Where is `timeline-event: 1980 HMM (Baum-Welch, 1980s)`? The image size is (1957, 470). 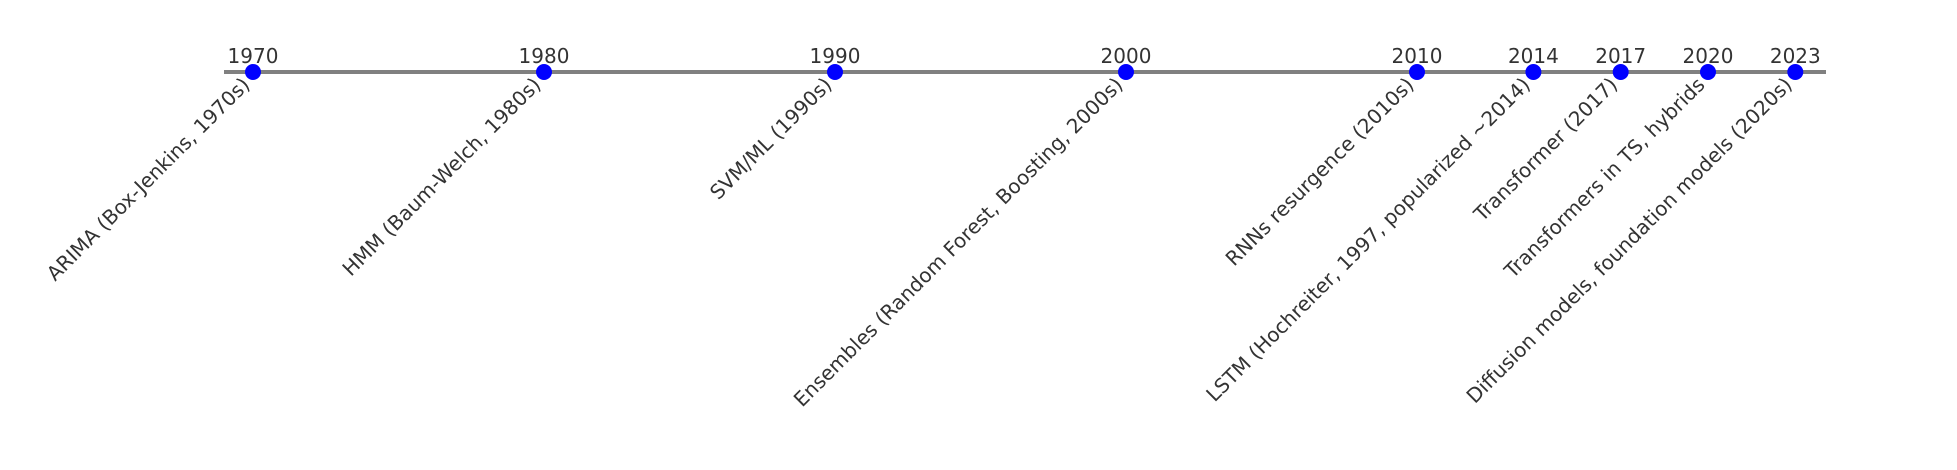 timeline-event: 1980 HMM (Baum-Welch, 1980s) is located at coordinates (453, 162).